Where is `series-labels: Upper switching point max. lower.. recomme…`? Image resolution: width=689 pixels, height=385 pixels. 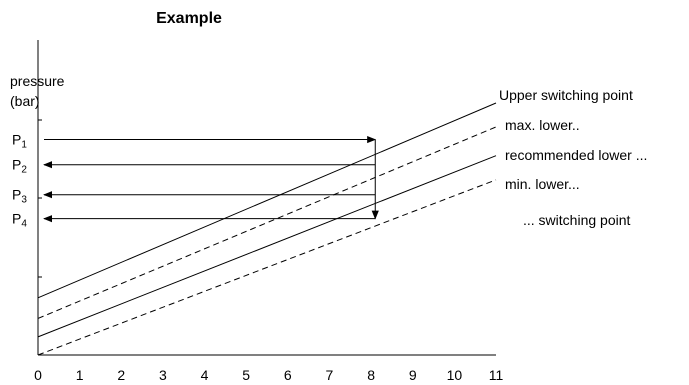 series-labels: Upper switching point max. lower.. recomme… is located at coordinates (573, 139).